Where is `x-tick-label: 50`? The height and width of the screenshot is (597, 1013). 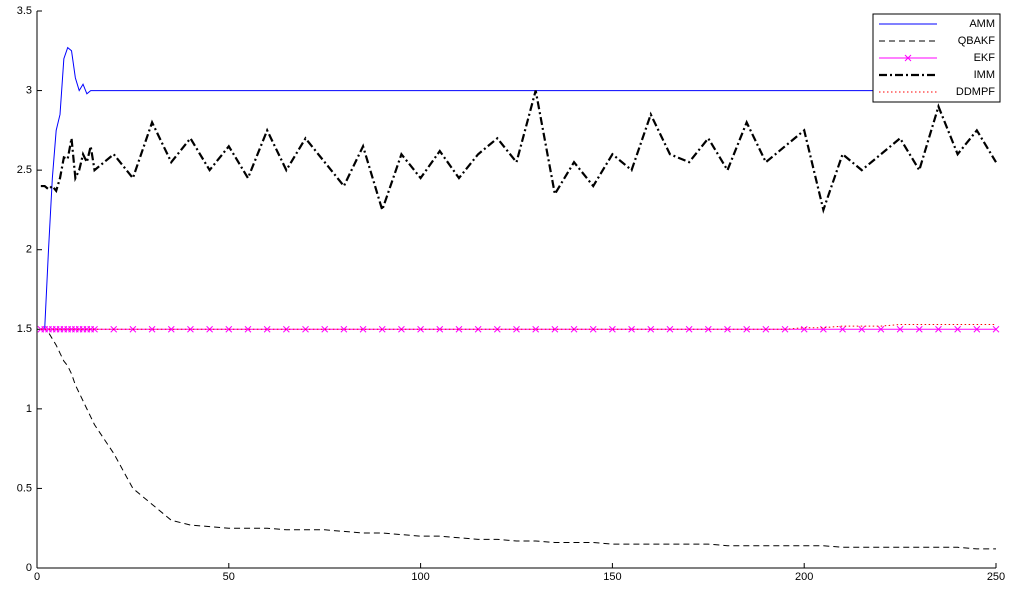 x-tick-label: 50 is located at coordinates (229, 577).